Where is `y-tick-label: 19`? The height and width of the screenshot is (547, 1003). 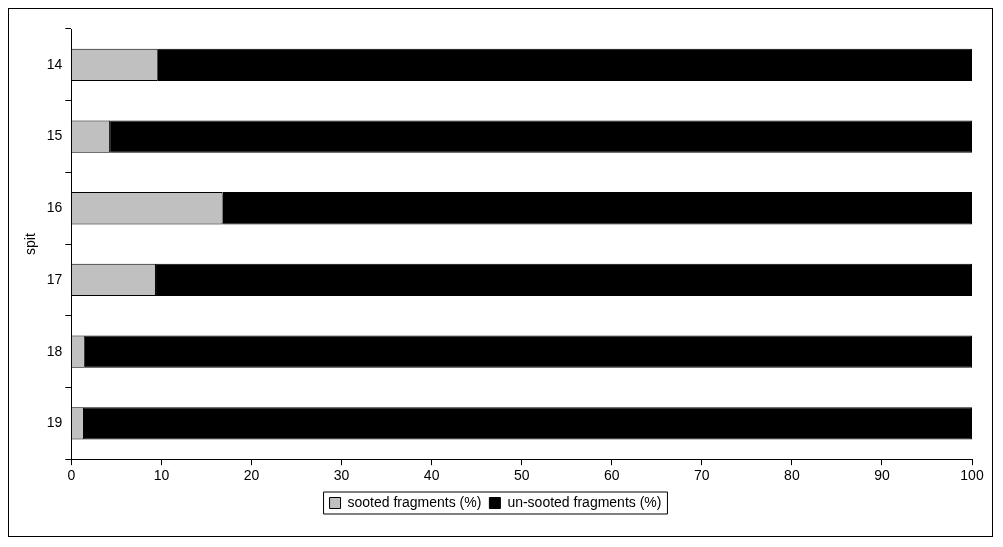 y-tick-label: 19 is located at coordinates (54, 422).